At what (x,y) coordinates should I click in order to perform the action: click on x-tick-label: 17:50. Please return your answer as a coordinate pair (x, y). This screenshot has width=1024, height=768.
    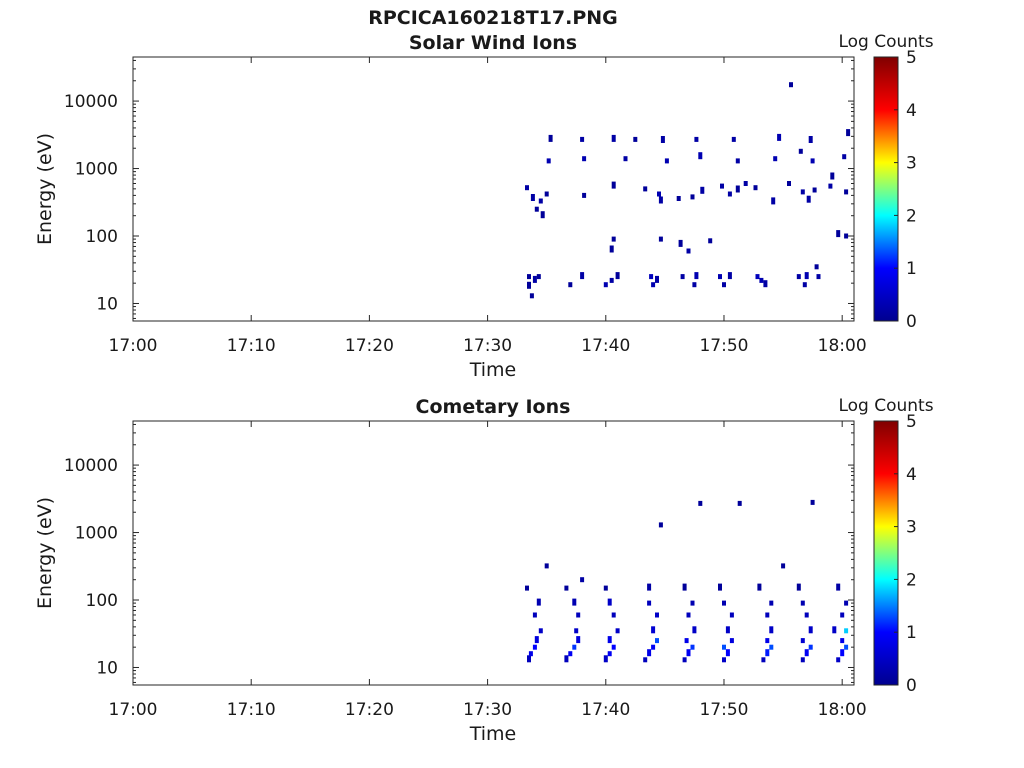
    Looking at the image, I should click on (723, 346).